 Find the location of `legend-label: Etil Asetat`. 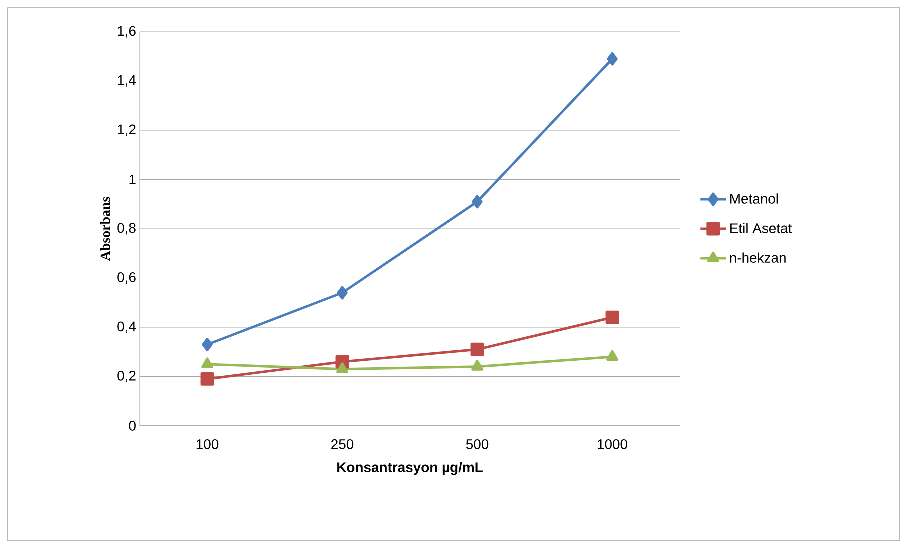

legend-label: Etil Asetat is located at coordinates (761, 228).